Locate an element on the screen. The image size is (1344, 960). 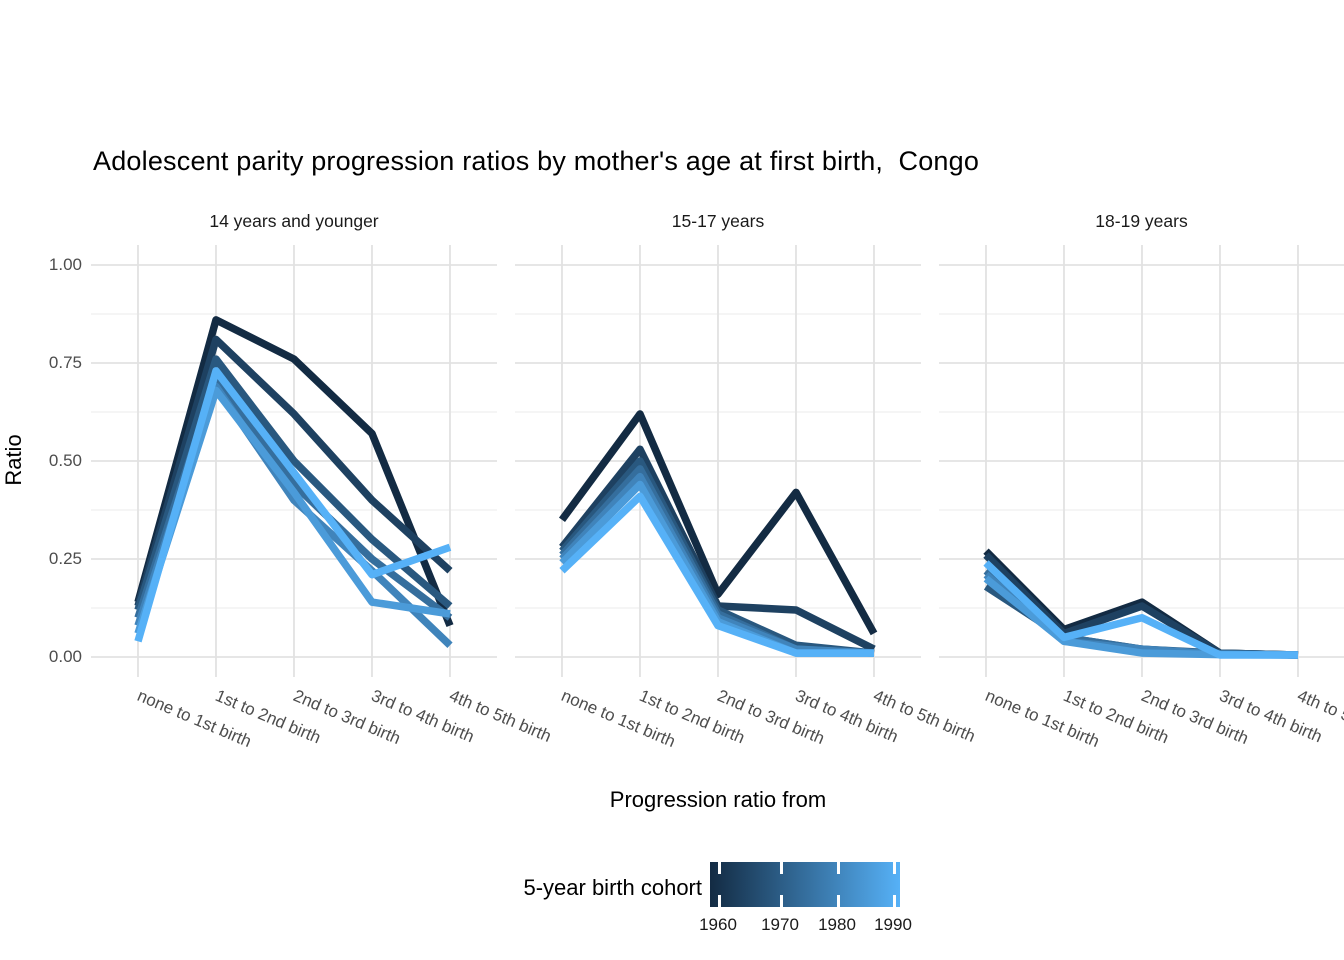
y-tick-label: 1.00 is located at coordinates (65, 264).